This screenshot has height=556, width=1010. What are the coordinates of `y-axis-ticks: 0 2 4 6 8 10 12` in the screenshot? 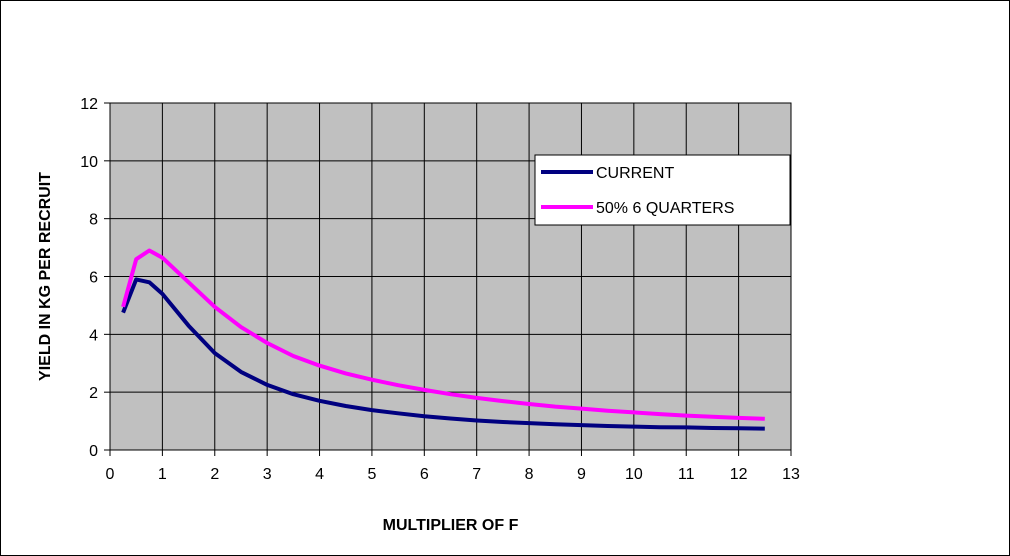 It's located at (95, 278).